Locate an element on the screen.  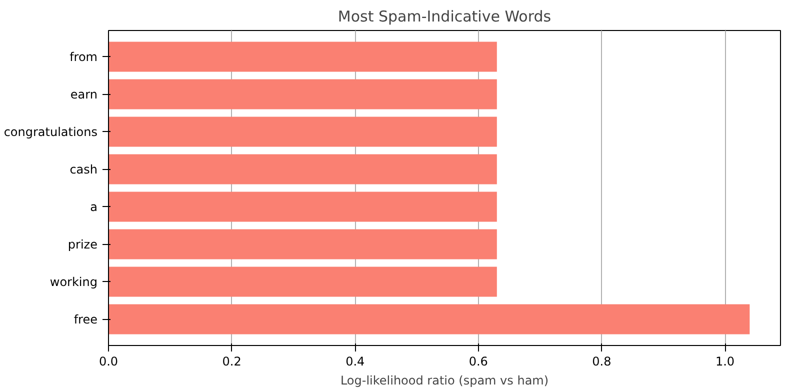
y-tick-label: a is located at coordinates (94, 207).